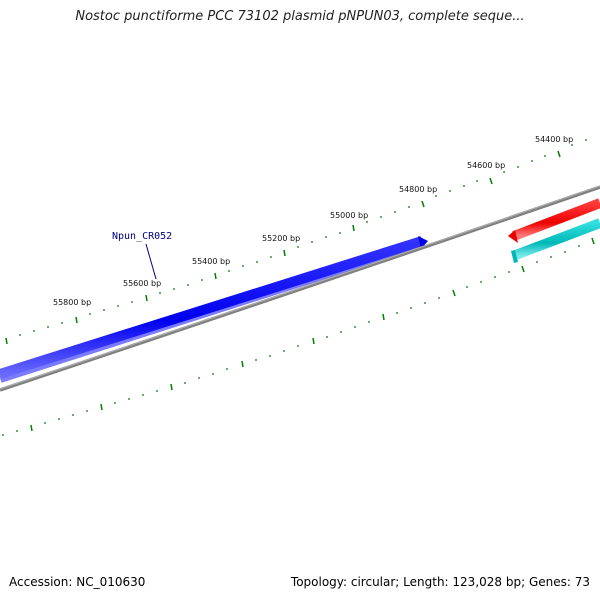  Describe the element at coordinates (349, 215) in the screenshot. I see `tick-label: 55000 bp` at that location.